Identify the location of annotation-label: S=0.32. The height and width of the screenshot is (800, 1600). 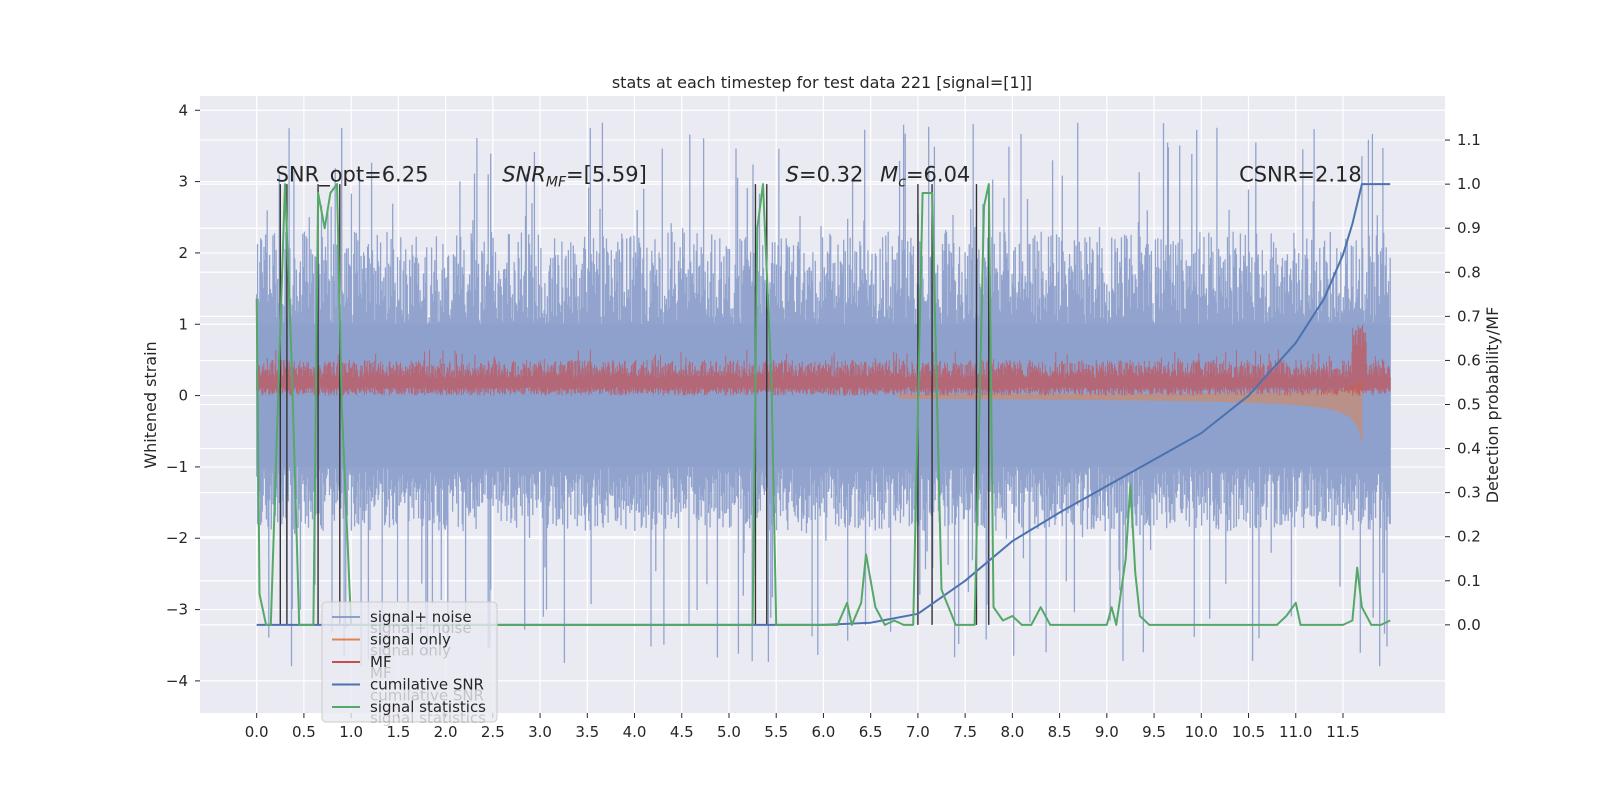
(825, 175).